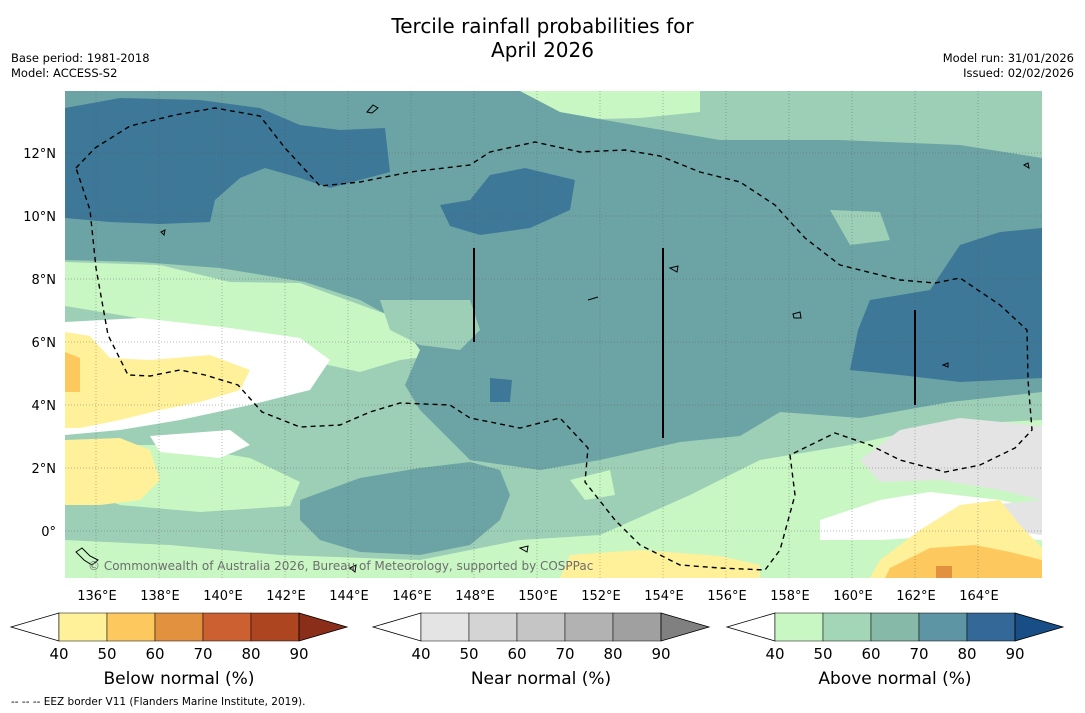 This screenshot has width=1085, height=713. Describe the element at coordinates (262, 317) in the screenshot. I see `field-above-40-west` at that location.